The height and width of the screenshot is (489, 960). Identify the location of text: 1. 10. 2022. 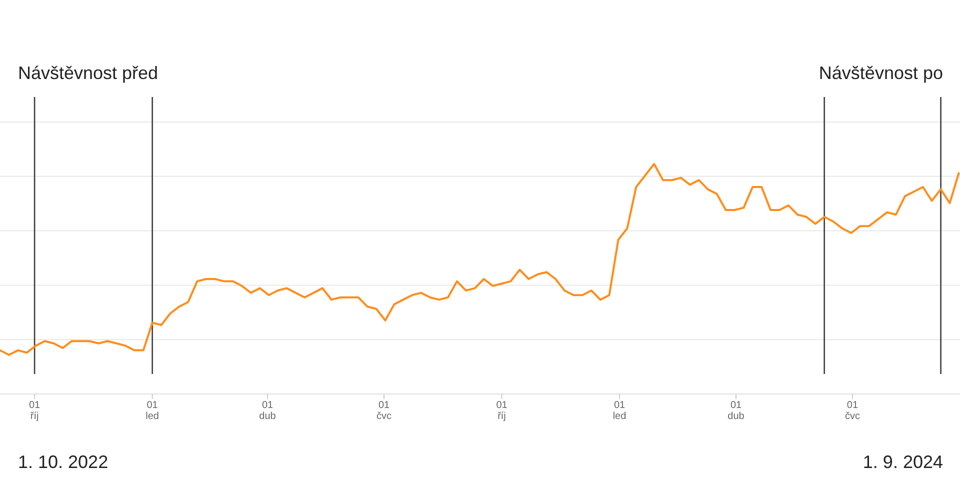
(63, 462).